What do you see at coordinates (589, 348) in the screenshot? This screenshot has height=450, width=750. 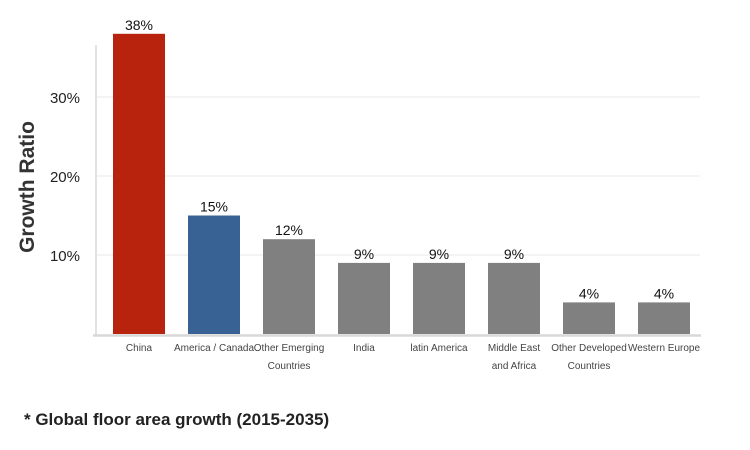 I see `x-tick-label: Other Developed` at bounding box center [589, 348].